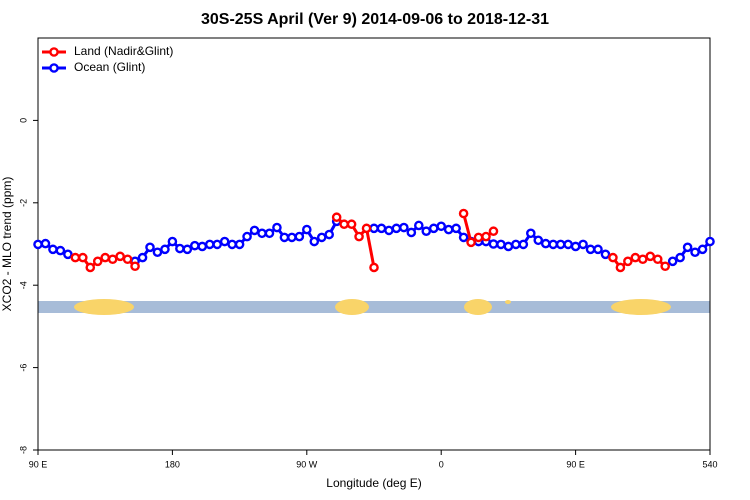 This screenshot has height=500, width=750. Describe the element at coordinates (7, 244) in the screenshot. I see `y-axis-label: XCO2 - MLO trend (ppm)` at that location.